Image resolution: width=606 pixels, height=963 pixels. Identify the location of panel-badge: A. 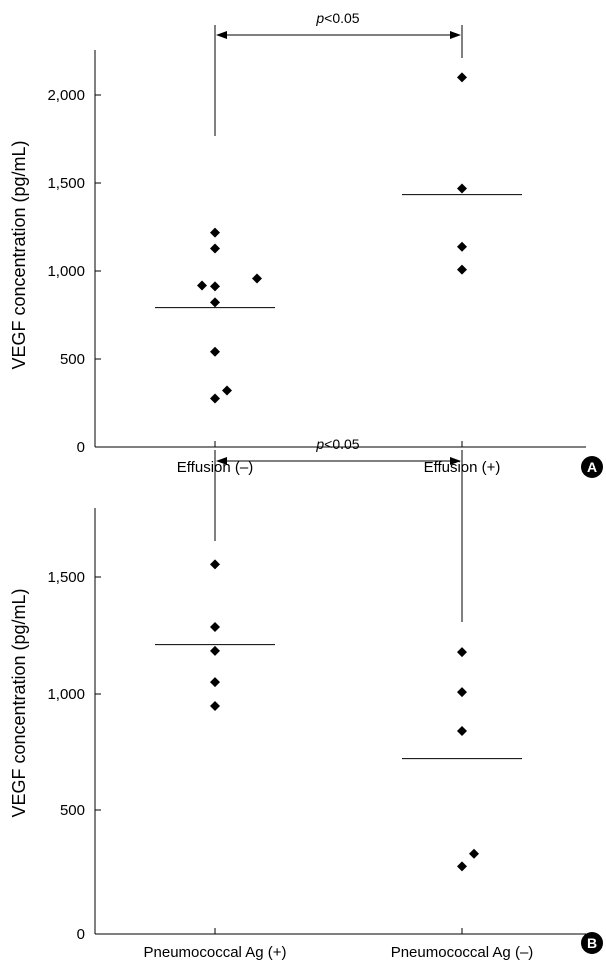
(592, 467).